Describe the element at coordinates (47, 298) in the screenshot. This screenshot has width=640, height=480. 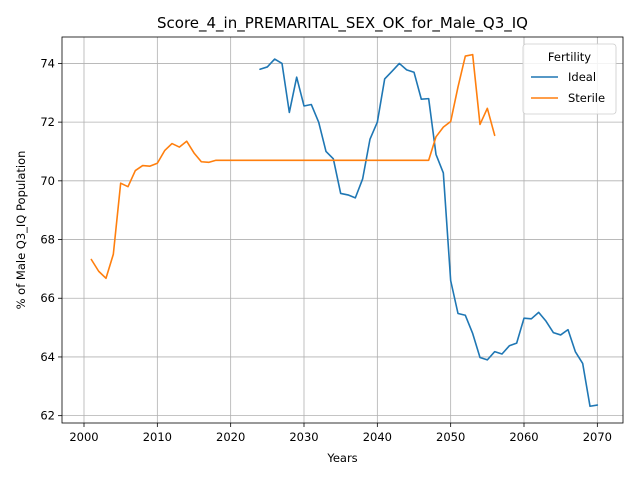
I see `y-tick-label: 66` at that location.